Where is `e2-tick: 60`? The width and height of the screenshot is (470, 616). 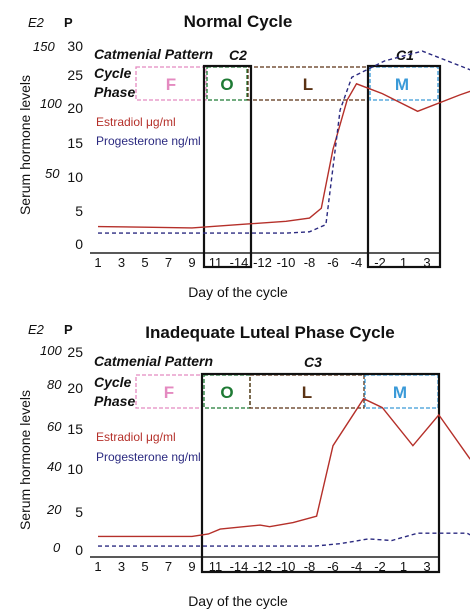
e2-tick: 60 is located at coordinates (54, 426).